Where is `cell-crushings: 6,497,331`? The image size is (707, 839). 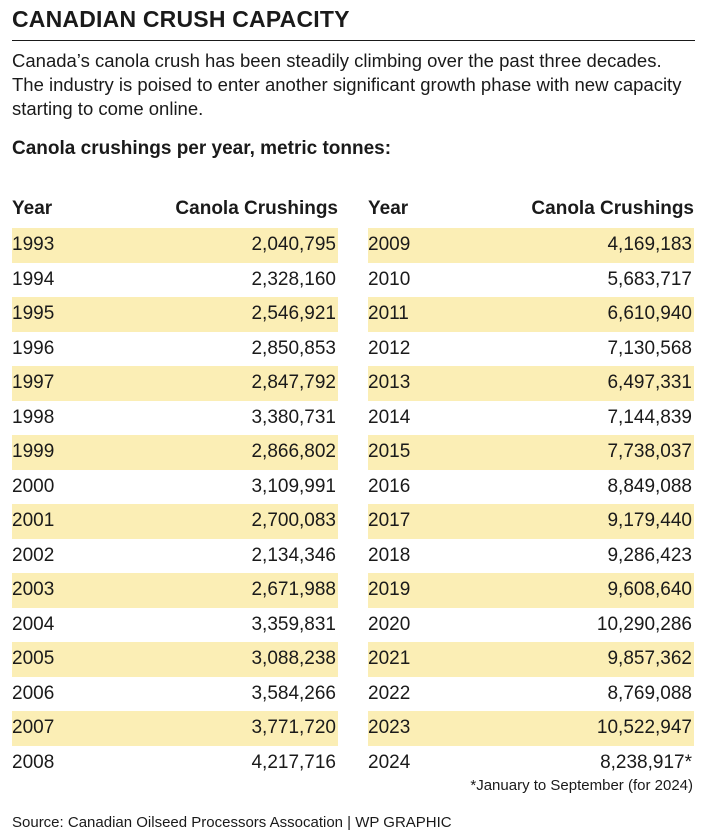
cell-crushings: 6,497,331 is located at coordinates (649, 383).